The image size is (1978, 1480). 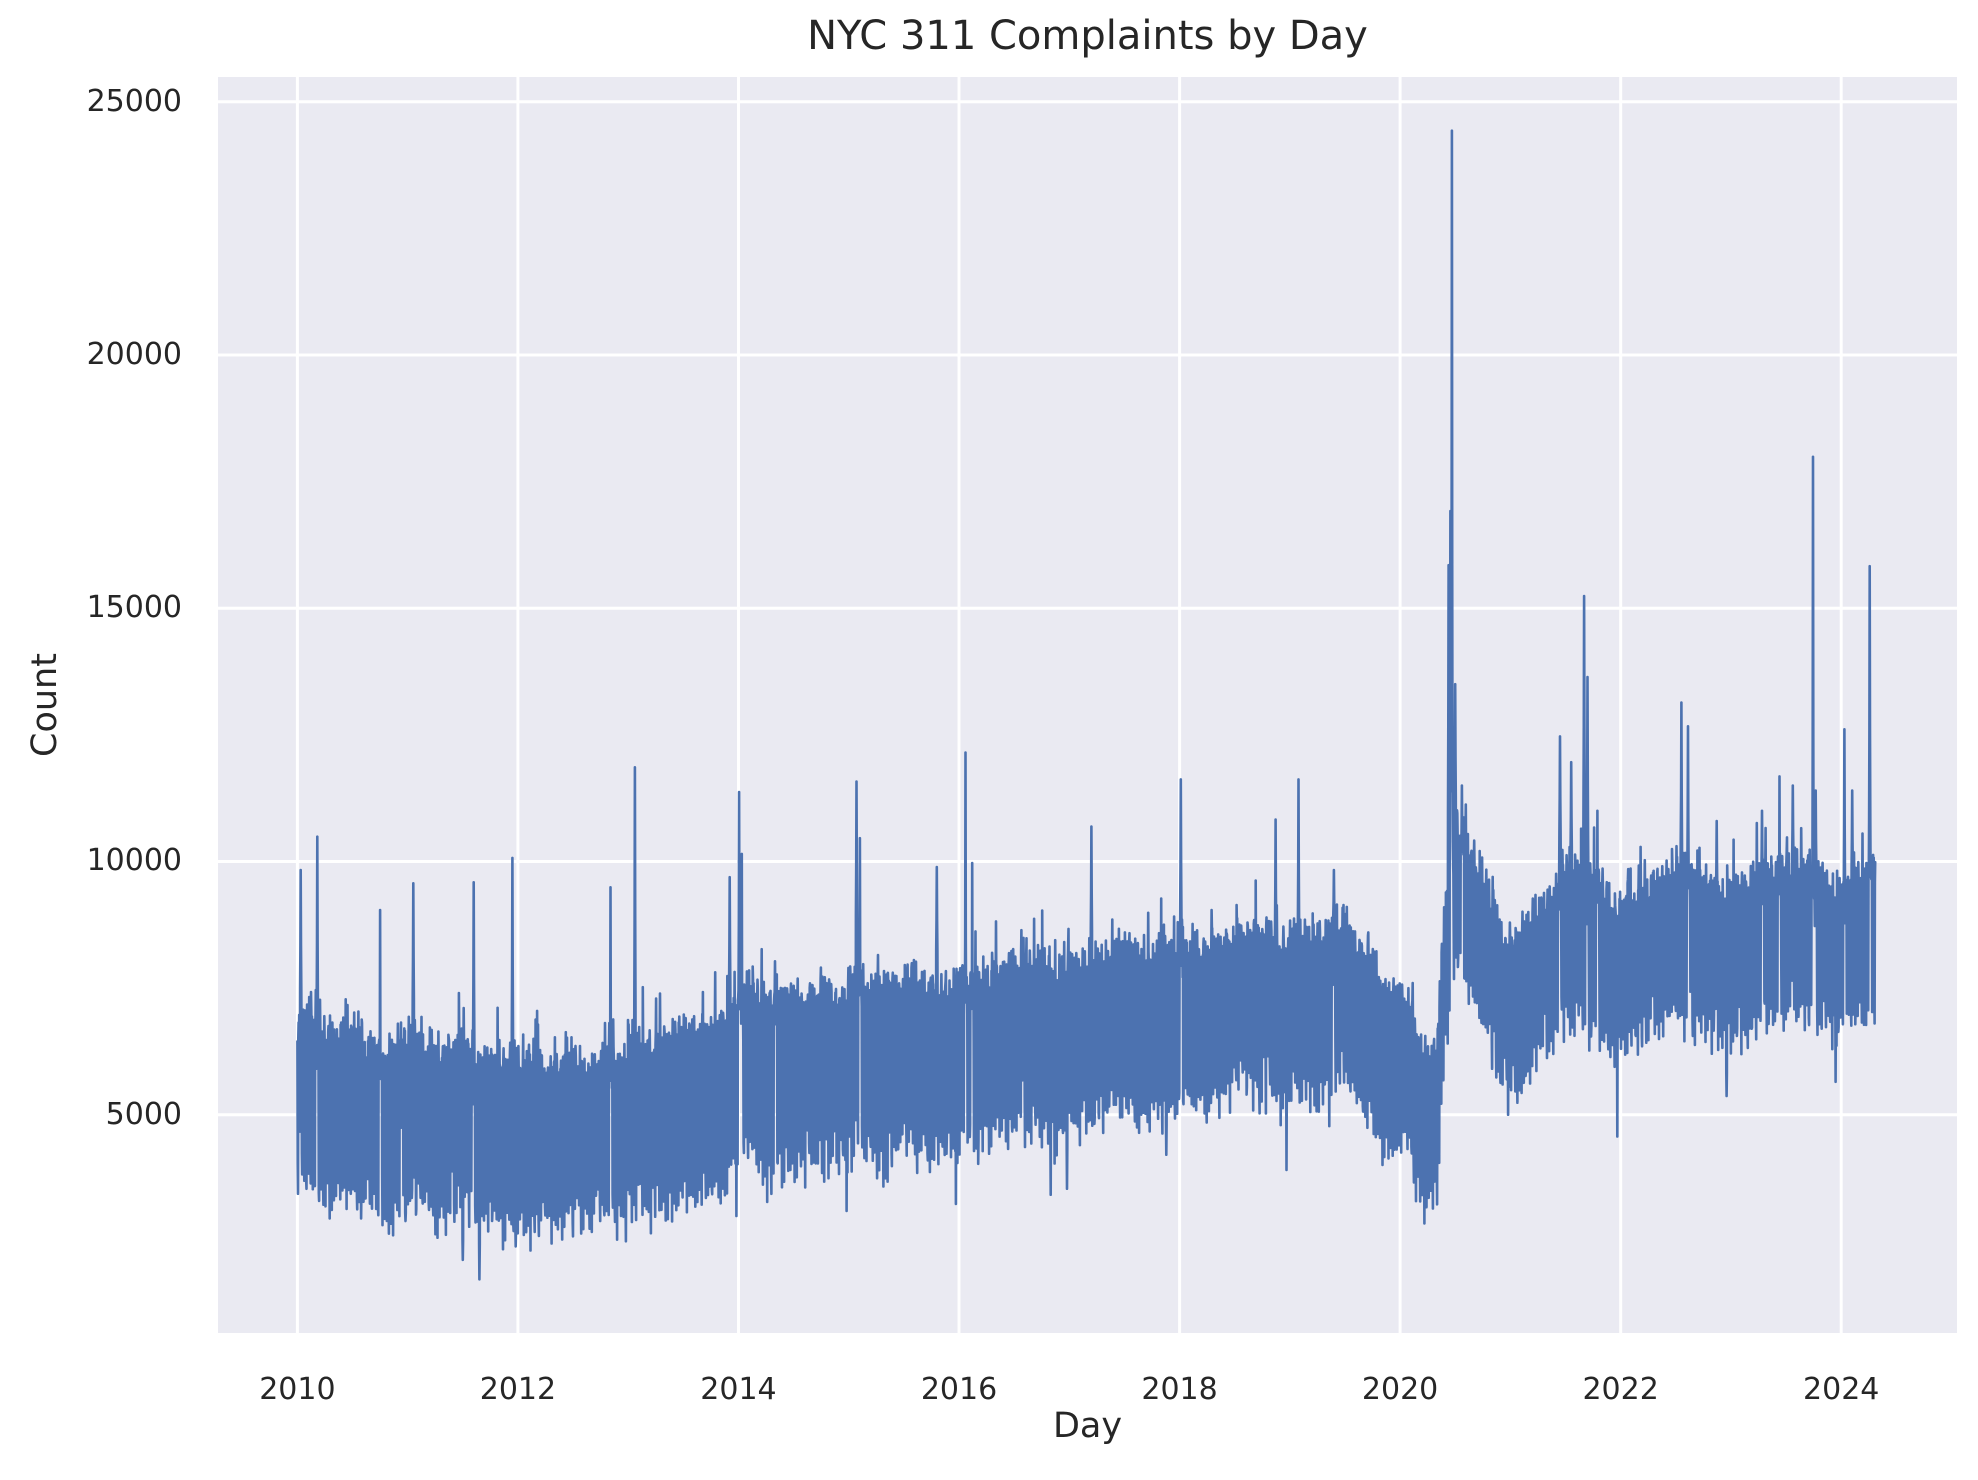 What do you see at coordinates (738, 1389) in the screenshot?
I see `x-tick-label: 2014` at bounding box center [738, 1389].